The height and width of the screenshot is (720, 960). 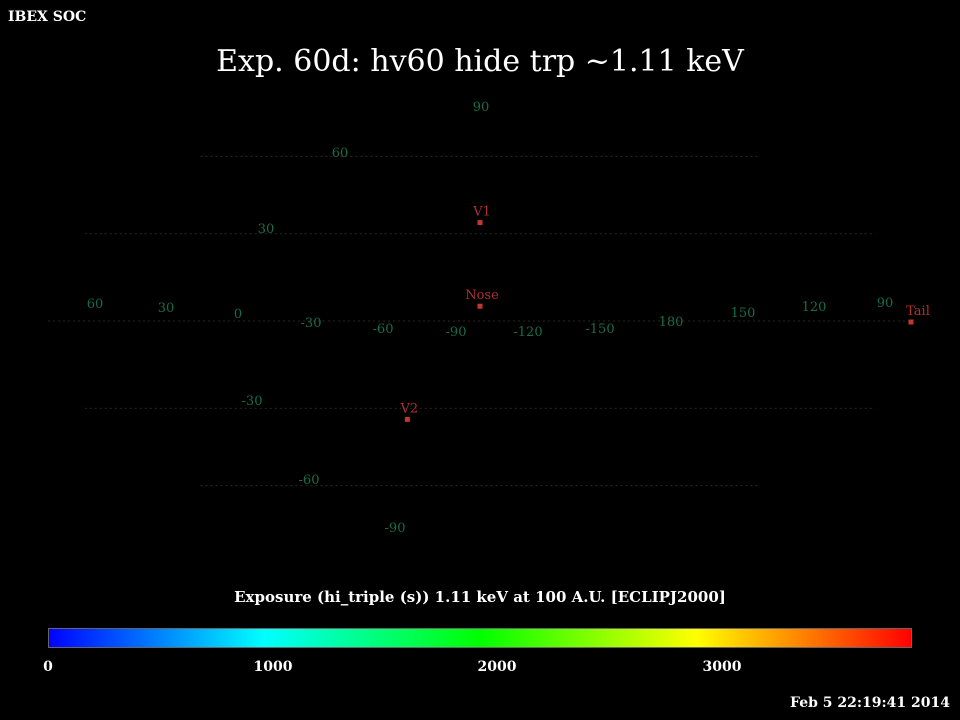 What do you see at coordinates (481, 107) in the screenshot?
I see `latitude-label: 90` at bounding box center [481, 107].